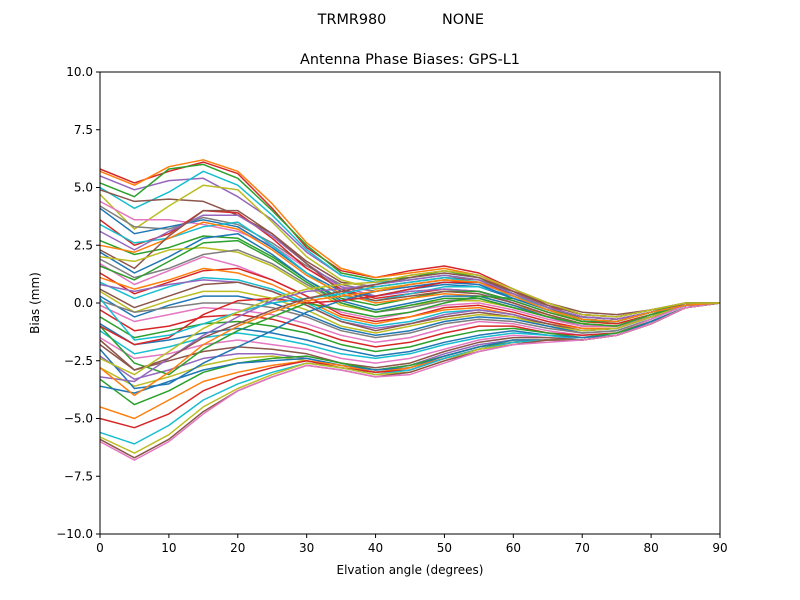 The image size is (800, 600). Describe the element at coordinates (306, 548) in the screenshot. I see `x-tick-label: 30` at that location.